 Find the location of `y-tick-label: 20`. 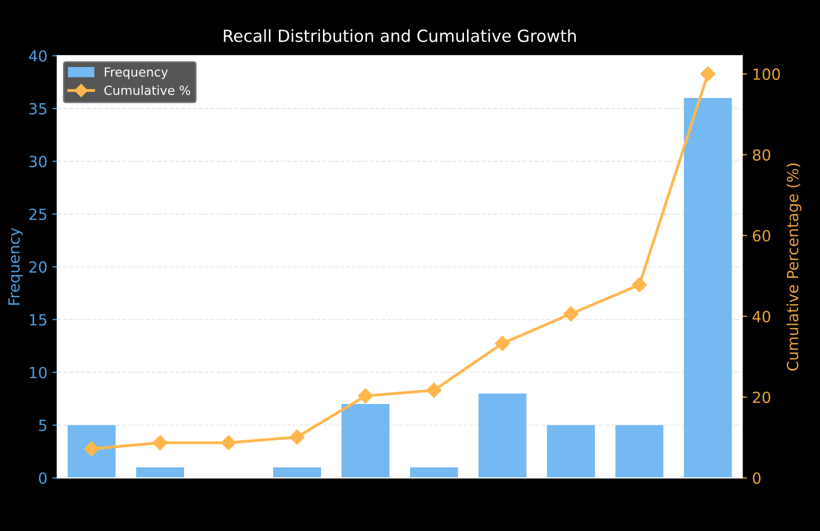

y-tick-label: 20 is located at coordinates (38, 267).